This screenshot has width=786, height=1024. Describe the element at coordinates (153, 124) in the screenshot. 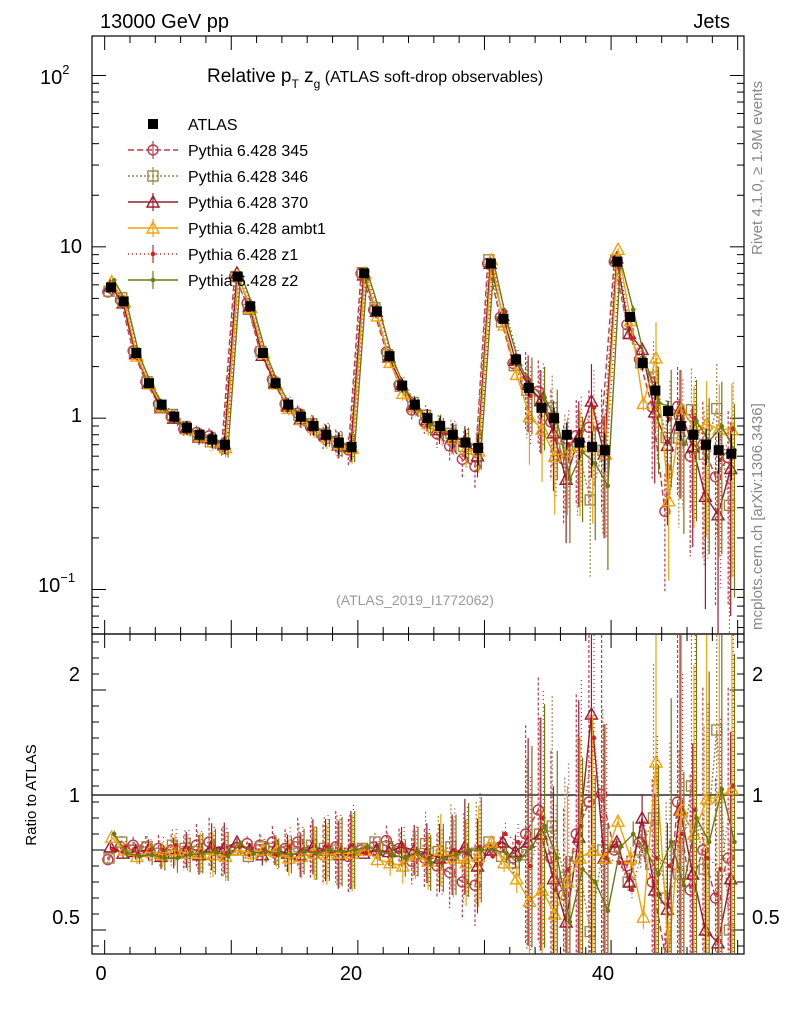

I see `legend-marker-atlas` at that location.